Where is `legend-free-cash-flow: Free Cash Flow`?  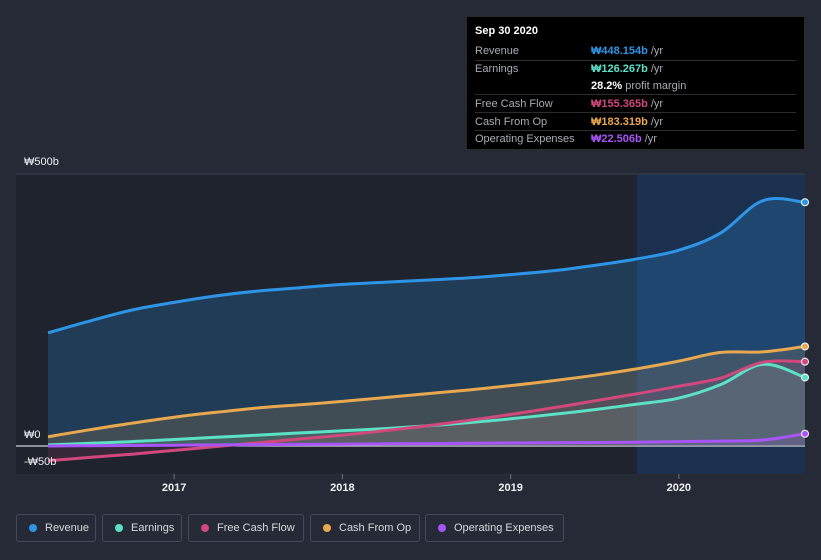 legend-free-cash-flow: Free Cash Flow is located at coordinates (246, 528).